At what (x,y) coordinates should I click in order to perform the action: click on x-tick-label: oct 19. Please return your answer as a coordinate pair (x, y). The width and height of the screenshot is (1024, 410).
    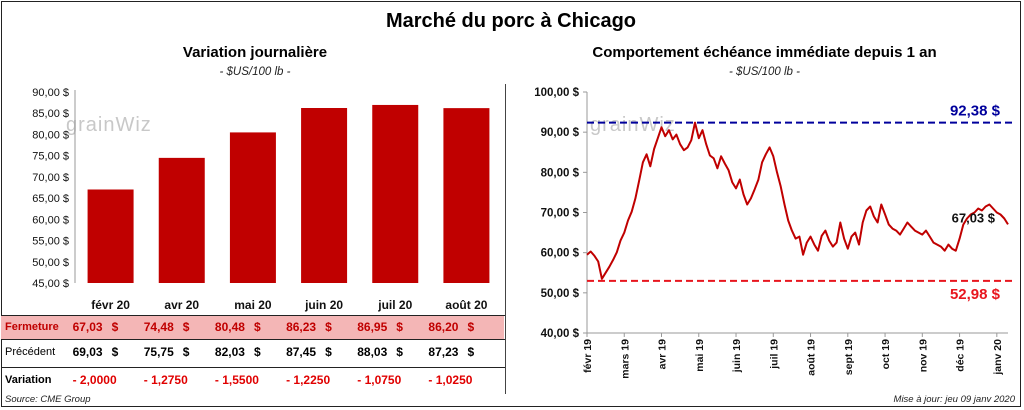
    Looking at the image, I should click on (886, 354).